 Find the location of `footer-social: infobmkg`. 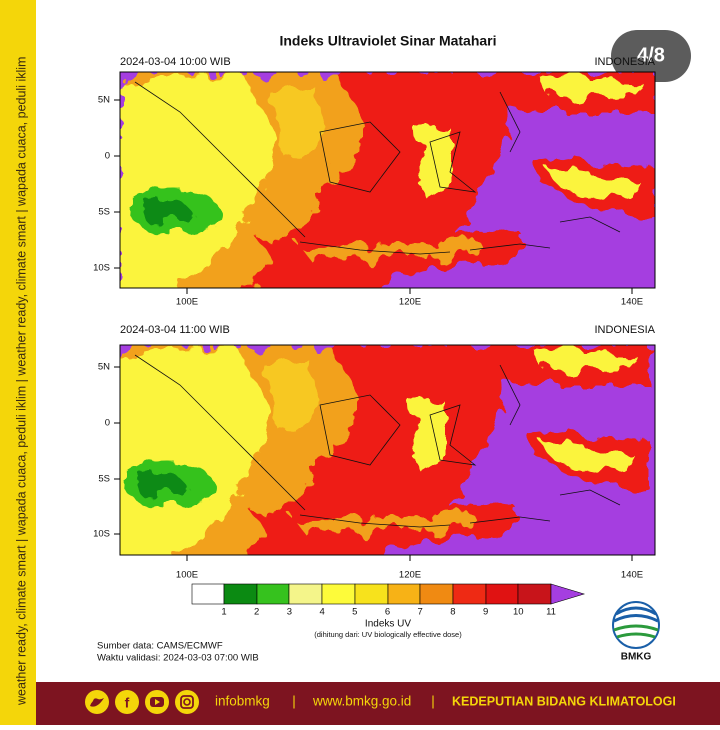

footer-social: infobmkg is located at coordinates (242, 701).